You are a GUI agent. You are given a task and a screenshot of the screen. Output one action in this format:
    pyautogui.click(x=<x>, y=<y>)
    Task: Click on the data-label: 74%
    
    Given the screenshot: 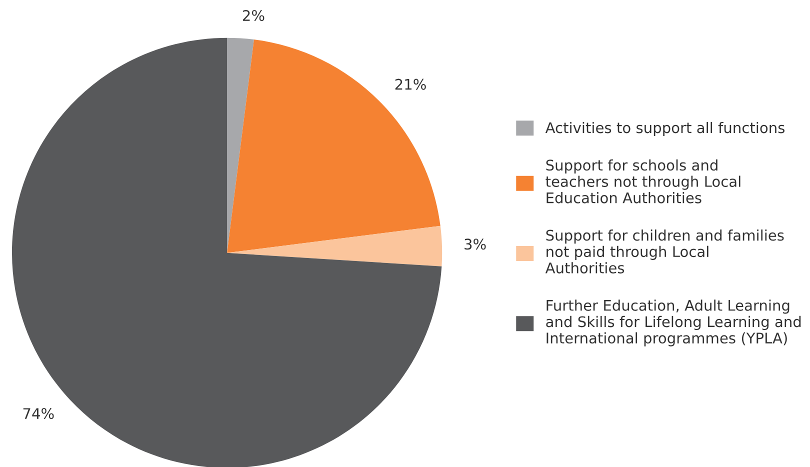 What is the action you would take?
    pyautogui.click(x=38, y=414)
    